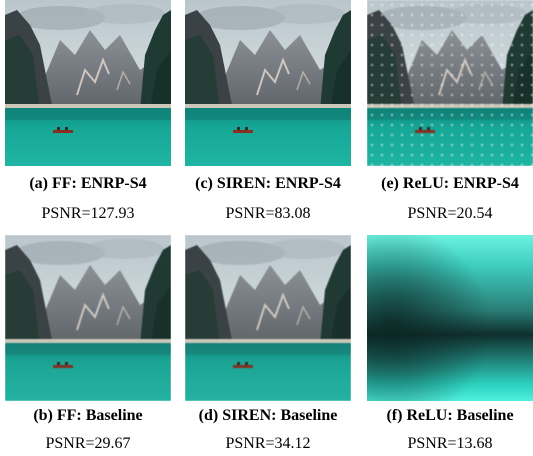  What do you see at coordinates (268, 213) in the screenshot?
I see `psnr-c: PSNR=83.08` at bounding box center [268, 213].